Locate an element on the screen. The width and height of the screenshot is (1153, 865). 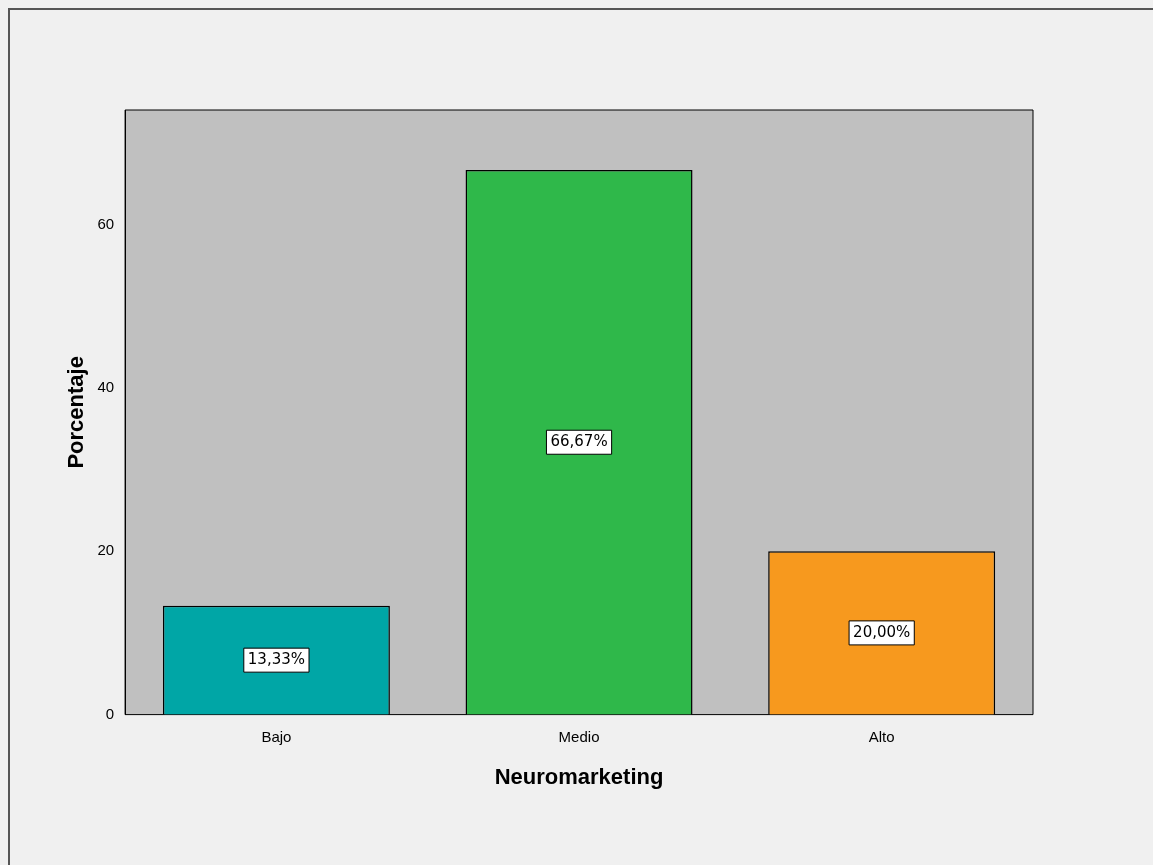
y-tick-label: 20 is located at coordinates (106, 550).